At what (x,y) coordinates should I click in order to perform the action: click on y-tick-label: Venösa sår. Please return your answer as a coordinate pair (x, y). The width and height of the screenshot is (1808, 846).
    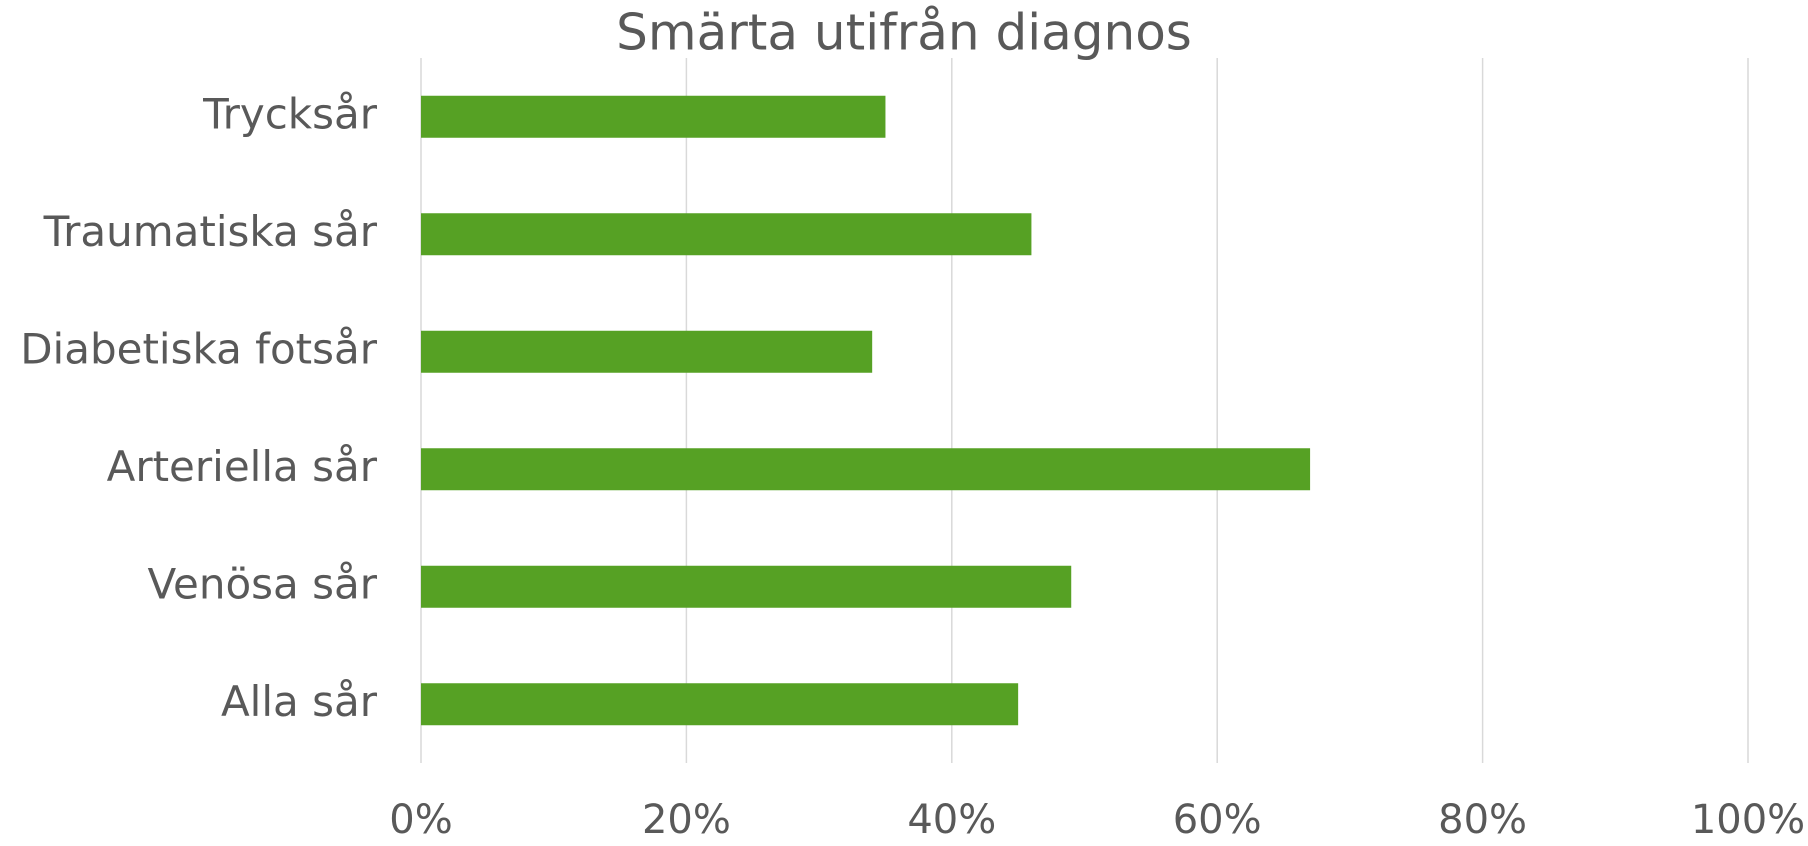
    Looking at the image, I should click on (263, 583).